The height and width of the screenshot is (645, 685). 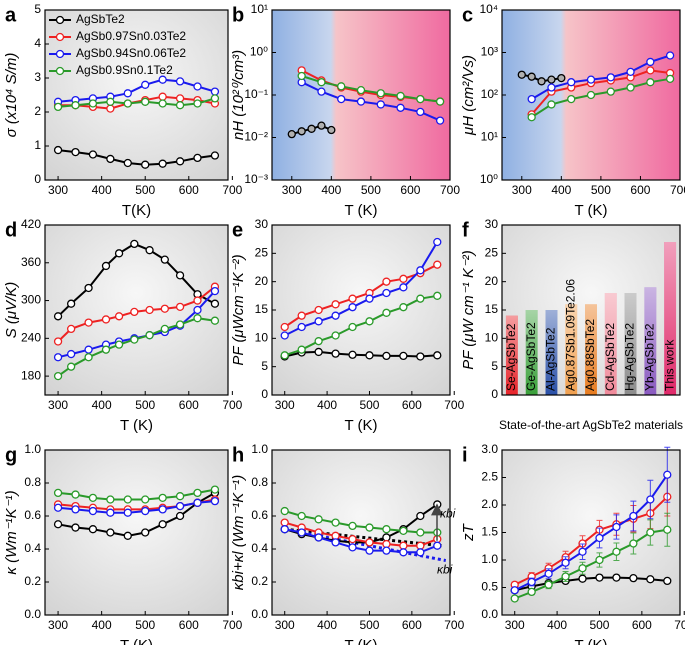 I want to click on y-tick-label: 0, so click(x=37, y=179).